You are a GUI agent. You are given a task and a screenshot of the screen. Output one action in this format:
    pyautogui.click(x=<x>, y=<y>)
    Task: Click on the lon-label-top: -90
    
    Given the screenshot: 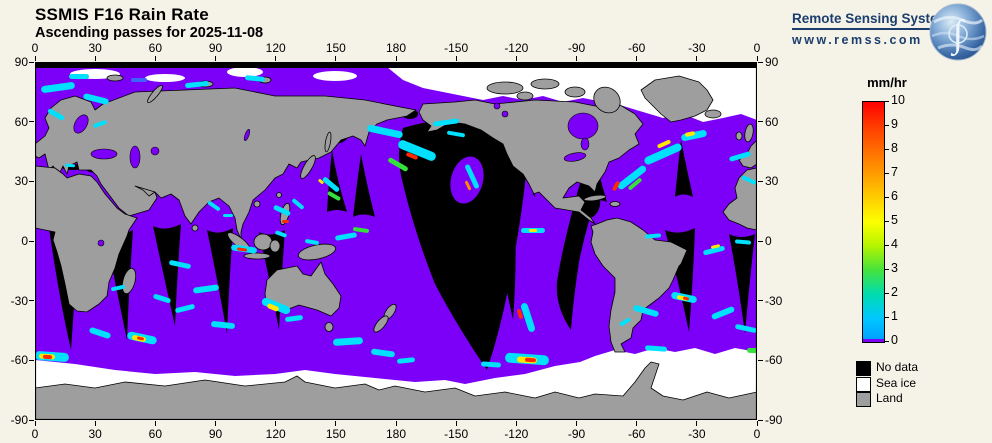 What is the action you would take?
    pyautogui.click(x=576, y=48)
    